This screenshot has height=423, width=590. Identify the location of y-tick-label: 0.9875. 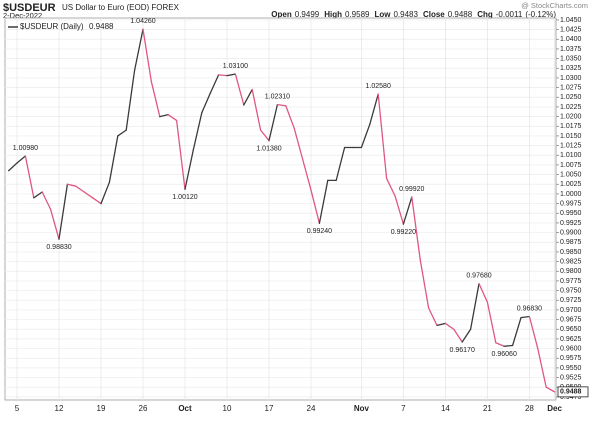
(571, 242).